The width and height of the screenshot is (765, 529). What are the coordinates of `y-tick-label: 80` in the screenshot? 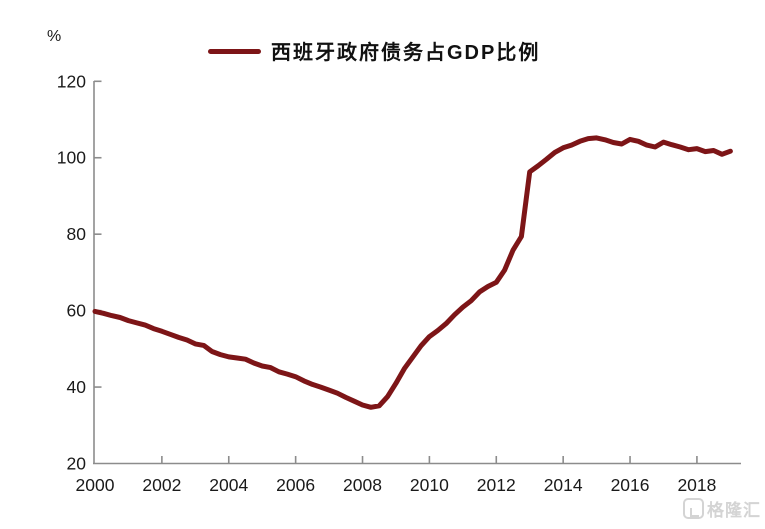 It's located at (77, 234).